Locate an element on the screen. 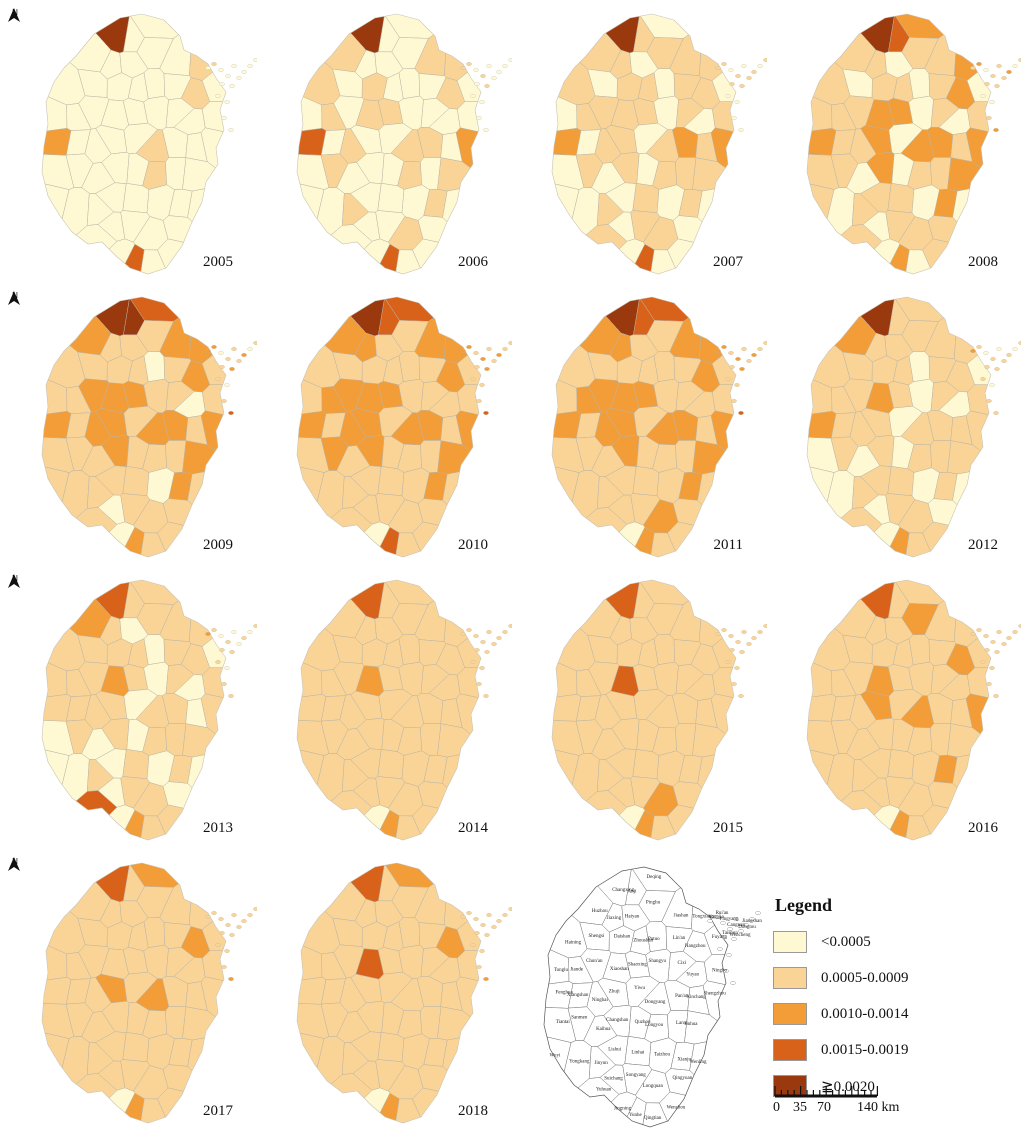 This screenshot has height=1135, width=1021. scale-bar: 0 35 70 140 km is located at coordinates (893, 1104).